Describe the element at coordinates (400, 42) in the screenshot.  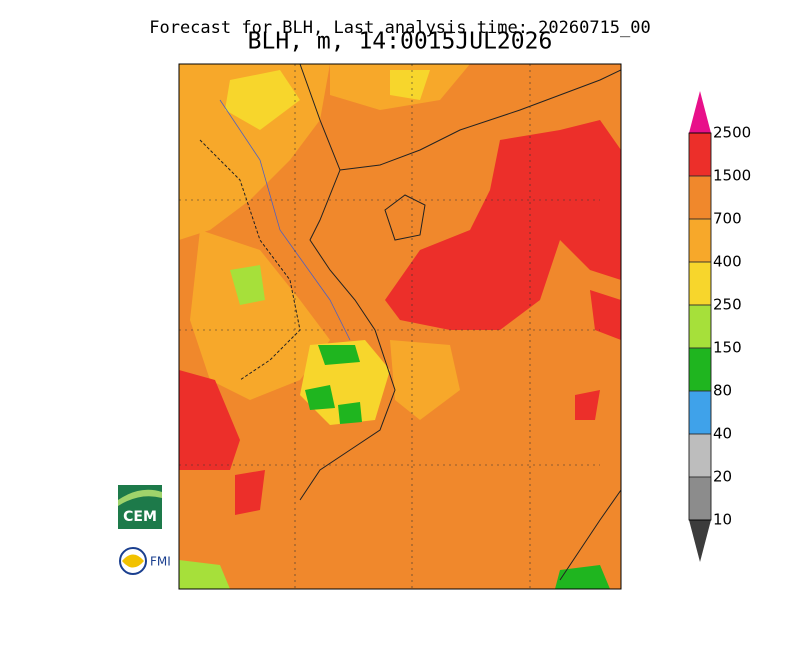
I see `subtitle: BLH, m, 14:0015JUL2026` at that location.